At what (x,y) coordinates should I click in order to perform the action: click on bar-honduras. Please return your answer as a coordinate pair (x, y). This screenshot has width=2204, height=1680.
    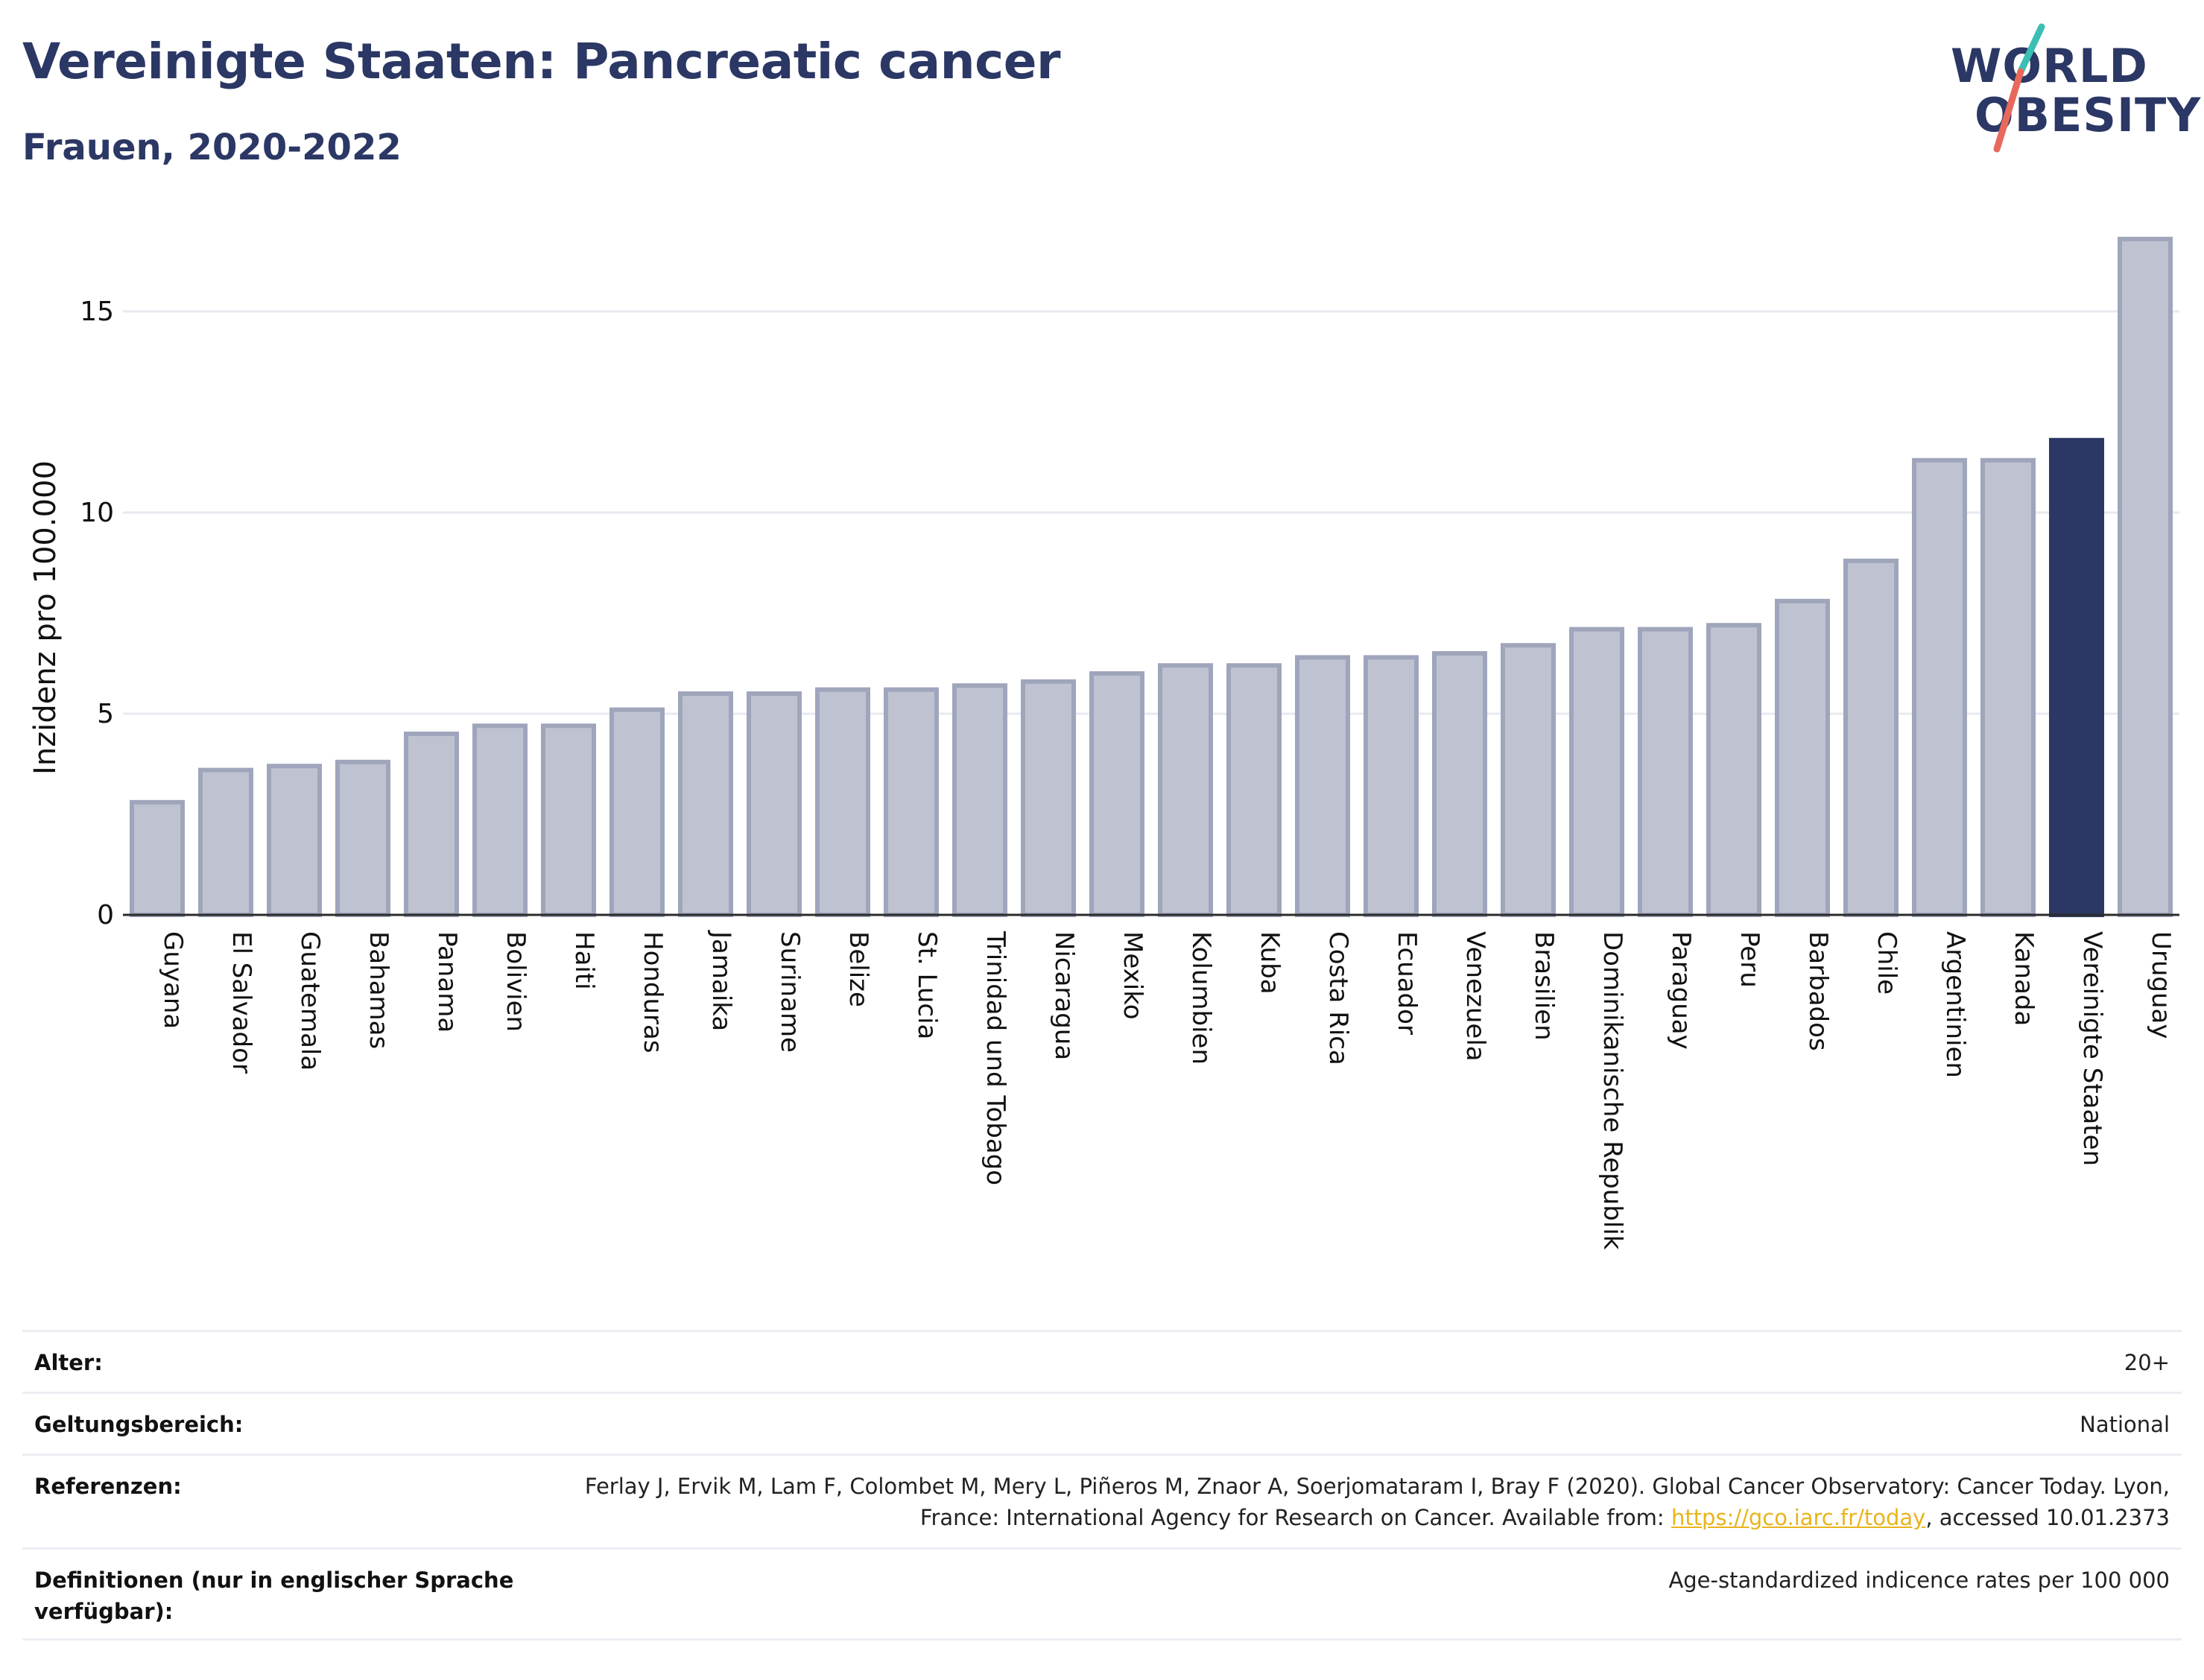
    Looking at the image, I should click on (637, 812).